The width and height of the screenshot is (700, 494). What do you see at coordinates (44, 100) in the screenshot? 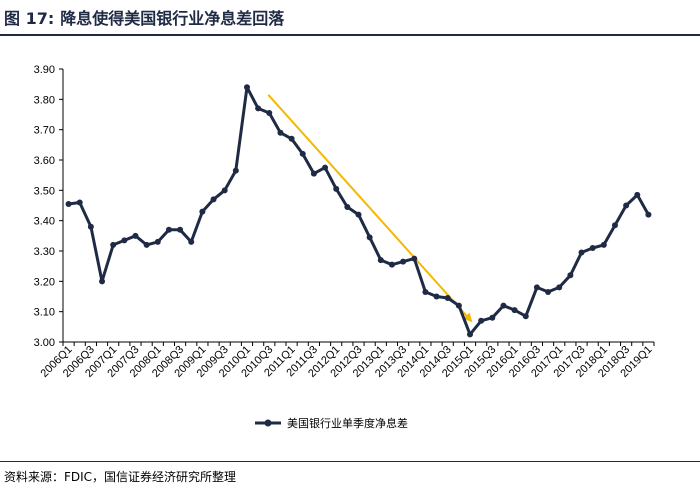
I see `y-tick-label: 3.80` at bounding box center [44, 100].